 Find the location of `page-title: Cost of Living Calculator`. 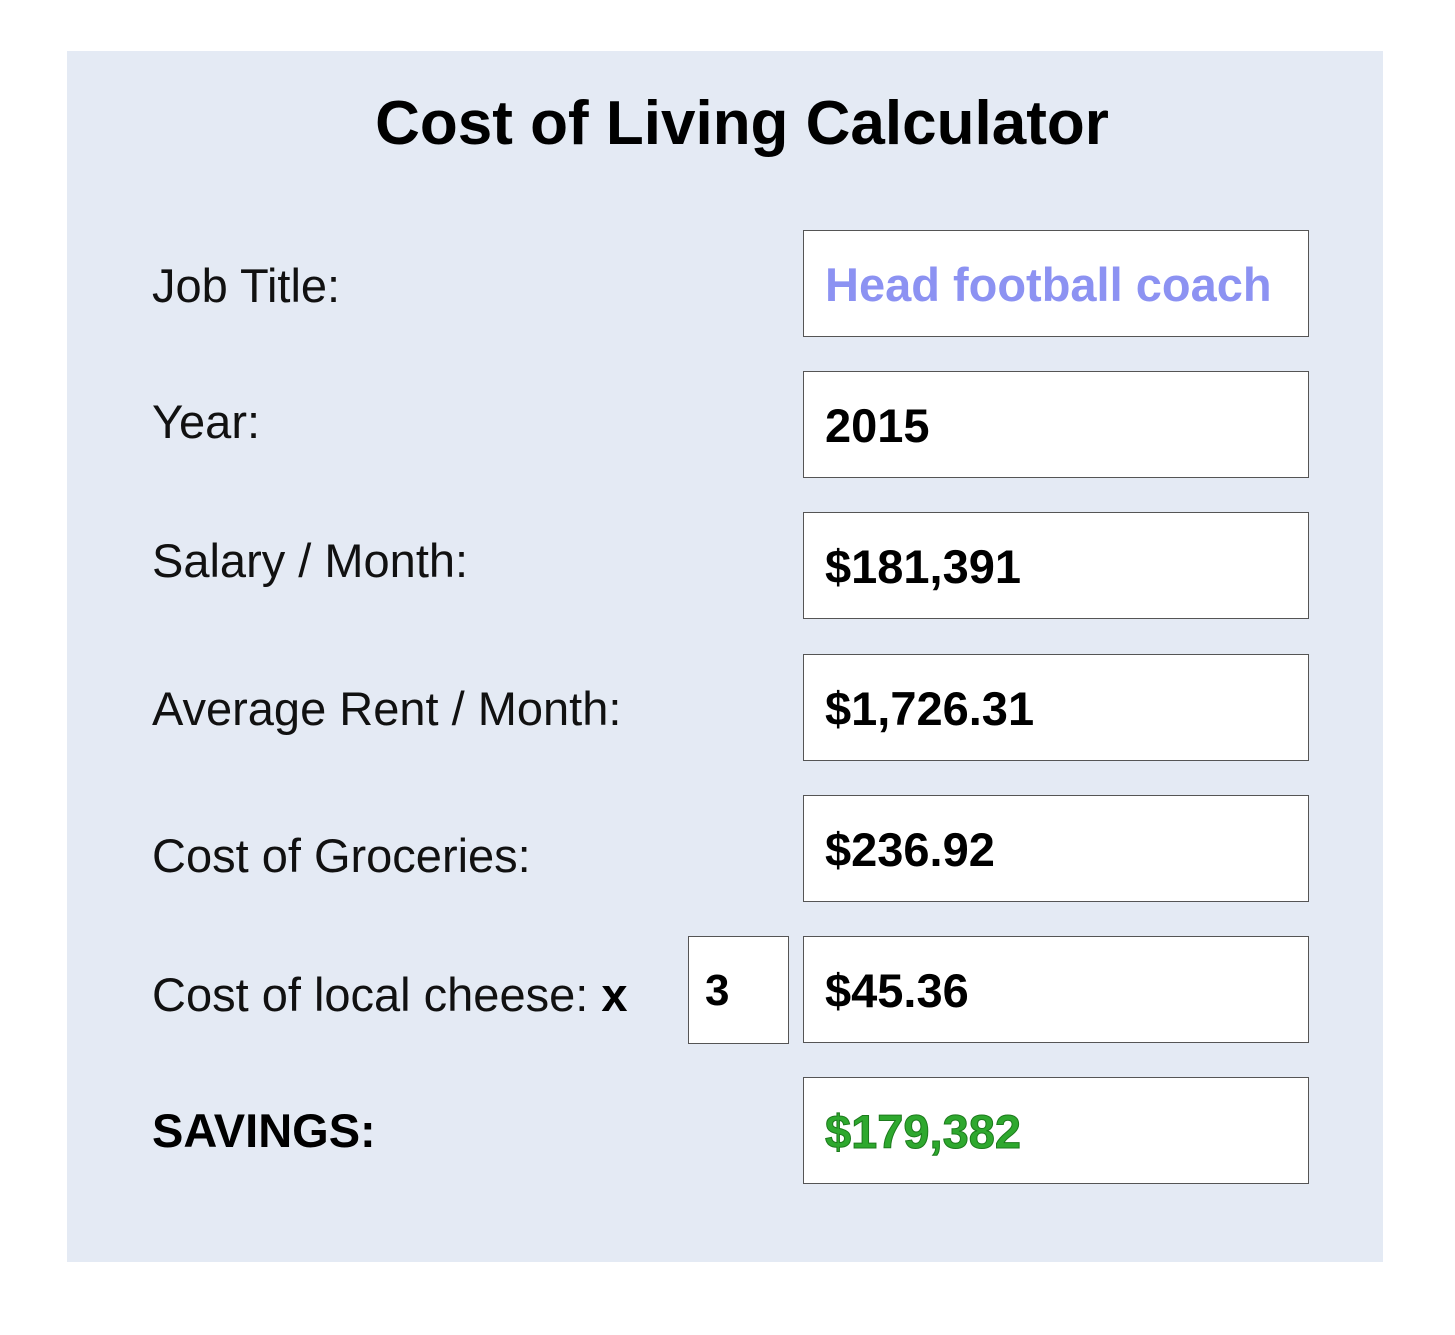

page-title: Cost of Living Calculator is located at coordinates (742, 123).